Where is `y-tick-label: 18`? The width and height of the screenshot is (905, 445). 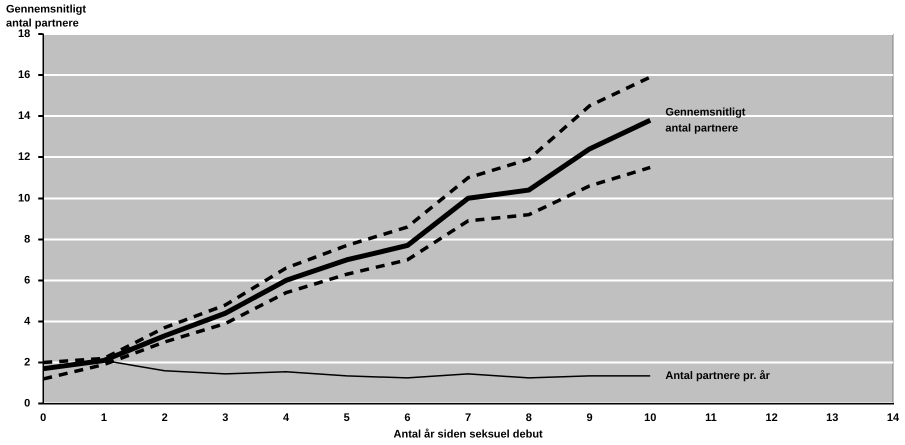 y-tick-label: 18 is located at coordinates (24, 34).